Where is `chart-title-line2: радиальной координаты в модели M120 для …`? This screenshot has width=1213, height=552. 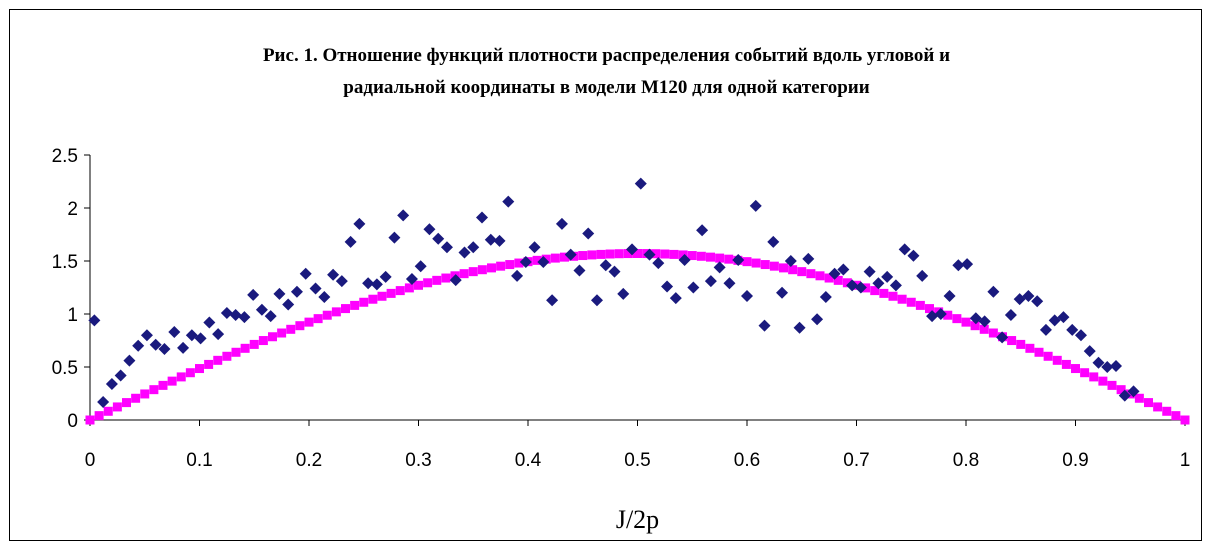
chart-title-line2: радиальной координаты в модели M120 для … is located at coordinates (606, 87).